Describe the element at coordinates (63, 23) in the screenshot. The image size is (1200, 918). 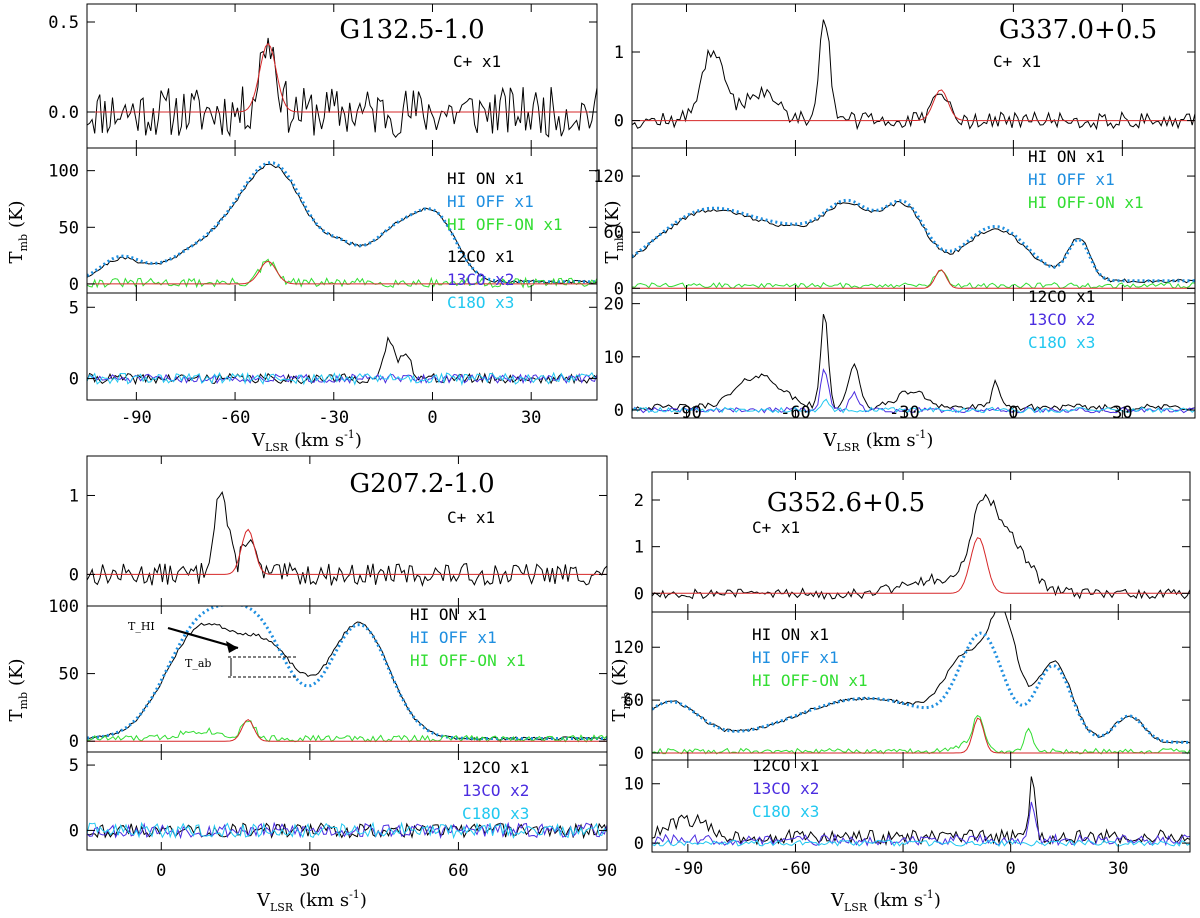
I see `y-tick-label: 0.5` at that location.